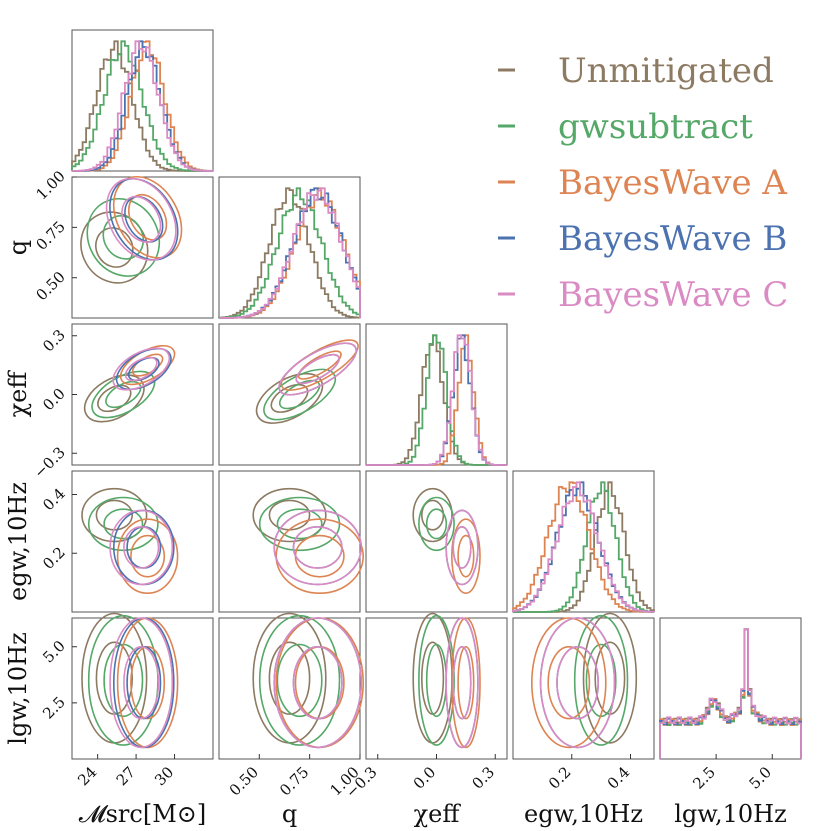 This screenshot has width=831, height=831. What do you see at coordinates (289, 814) in the screenshot?
I see `xlabel-q: q` at bounding box center [289, 814].